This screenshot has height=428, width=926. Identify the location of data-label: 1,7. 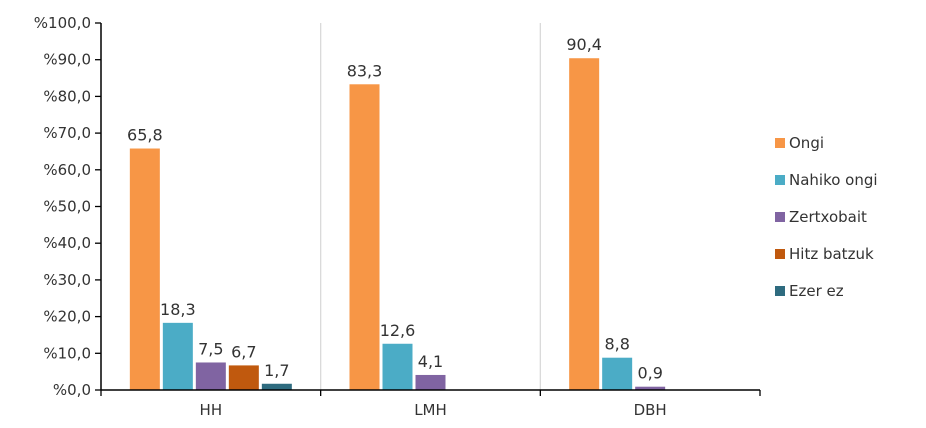
(276, 370).